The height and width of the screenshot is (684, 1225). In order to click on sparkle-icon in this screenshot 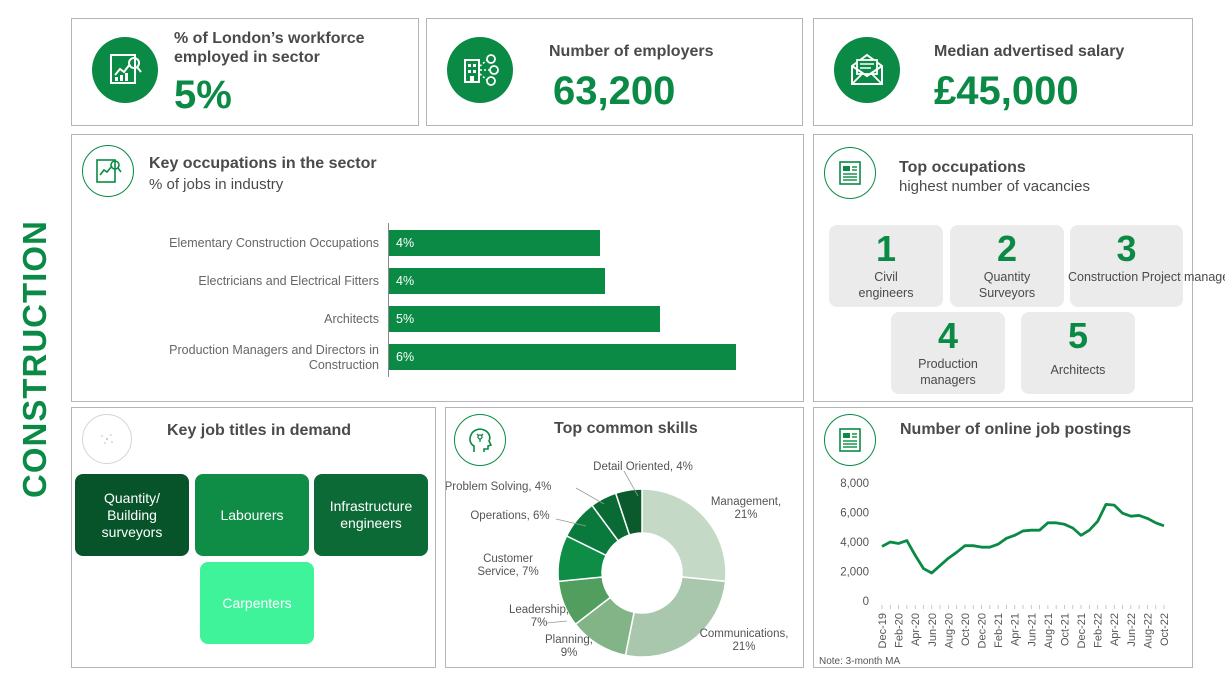, I will do `click(107, 439)`.